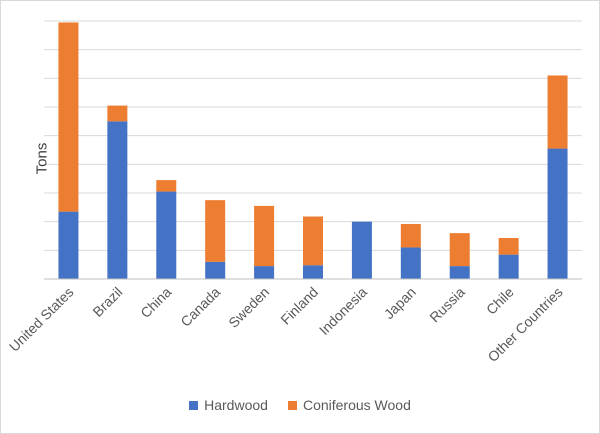 The height and width of the screenshot is (434, 600). What do you see at coordinates (236, 405) in the screenshot?
I see `legend-label-hardwood: Hardwood` at bounding box center [236, 405].